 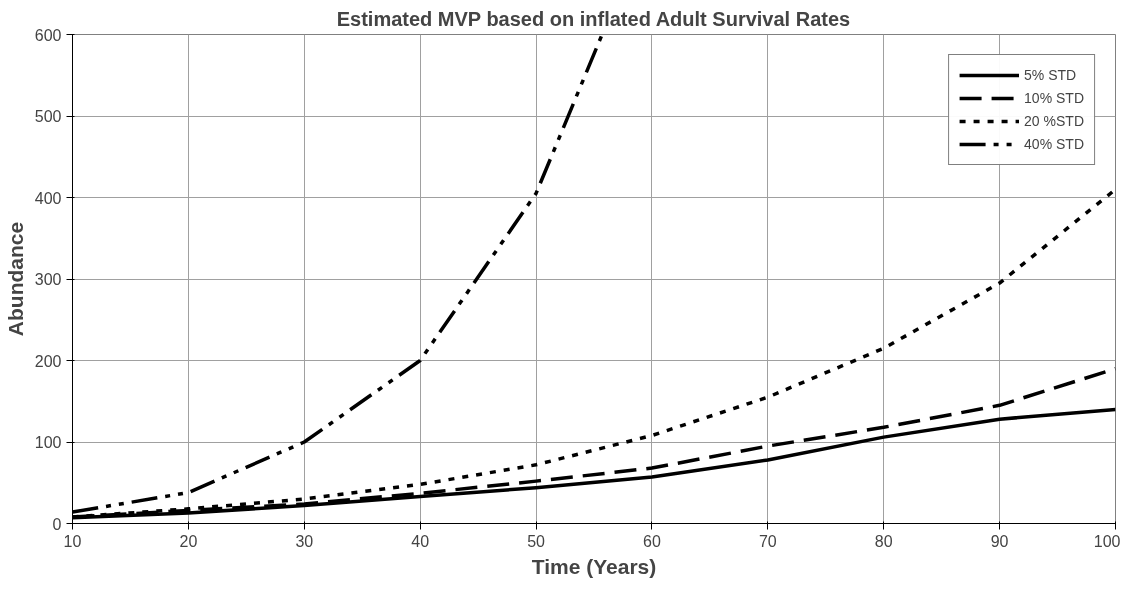 What do you see at coordinates (1054, 144) in the screenshot?
I see `legend-label: 40% STD` at bounding box center [1054, 144].